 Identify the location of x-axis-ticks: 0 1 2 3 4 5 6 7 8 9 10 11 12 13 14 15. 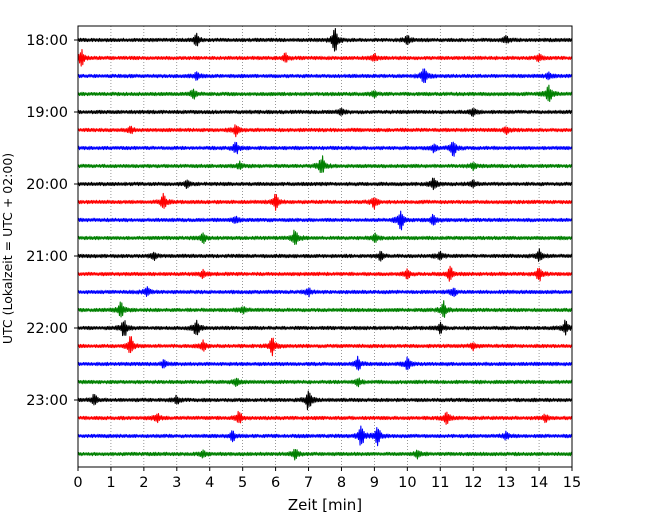
(327, 479).